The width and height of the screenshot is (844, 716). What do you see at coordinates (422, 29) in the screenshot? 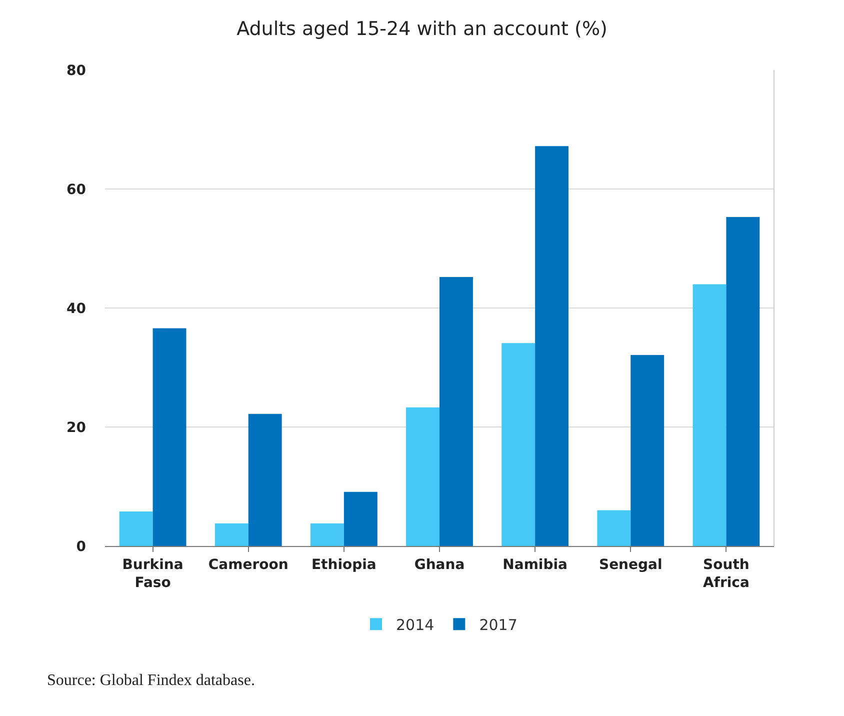
I see `chart-title: Adults aged 15-24 with an account (%)` at bounding box center [422, 29].